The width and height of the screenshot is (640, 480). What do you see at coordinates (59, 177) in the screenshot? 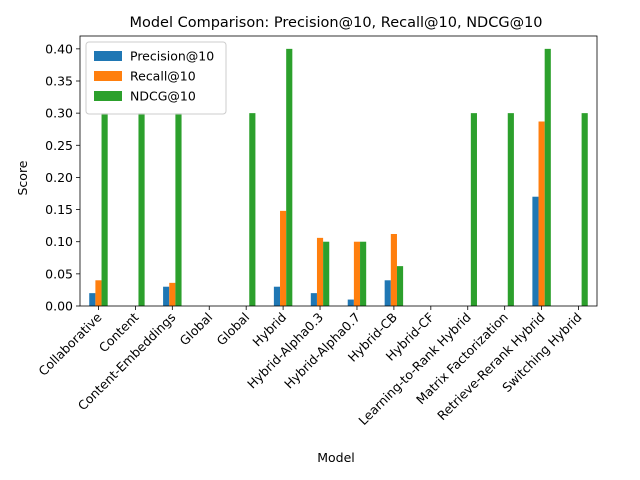
I see `y-tick-label: 0.20` at bounding box center [59, 177].